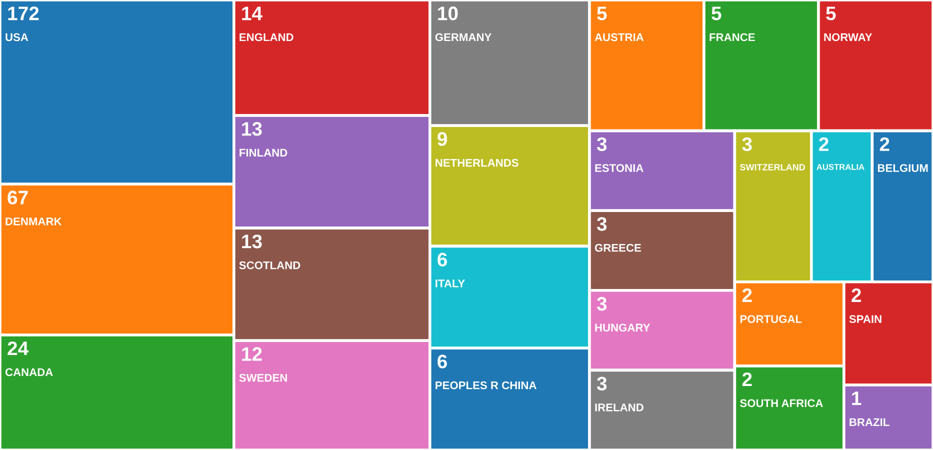  What do you see at coordinates (23, 13) in the screenshot?
I see `data-label: 172` at bounding box center [23, 13].